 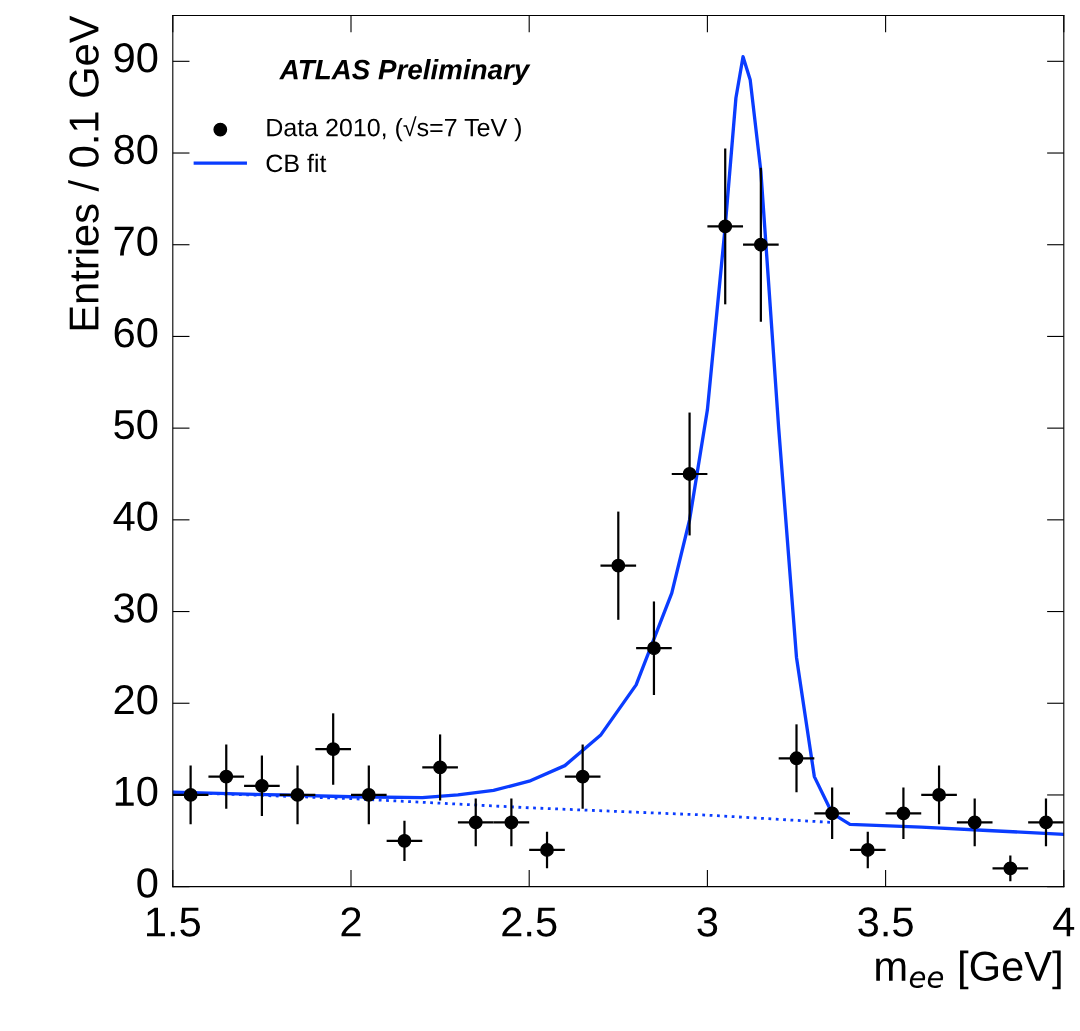 I want to click on y-tick-label: 50, so click(x=136, y=424).